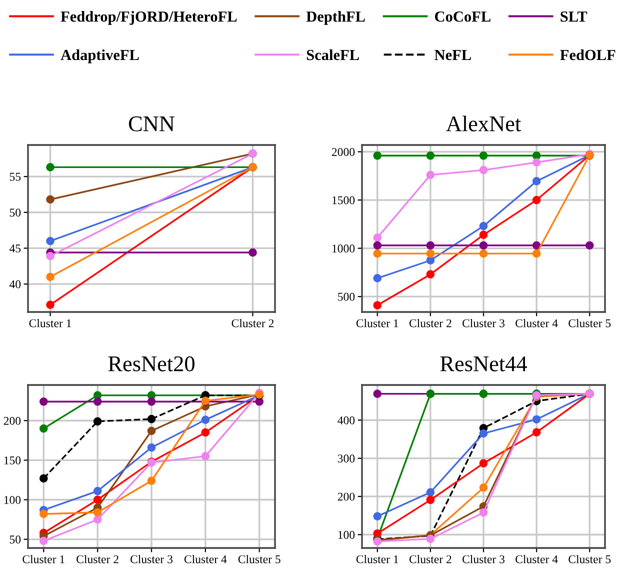 This screenshot has height=571, width=626. I want to click on y-tick-label: 40, so click(15, 284).